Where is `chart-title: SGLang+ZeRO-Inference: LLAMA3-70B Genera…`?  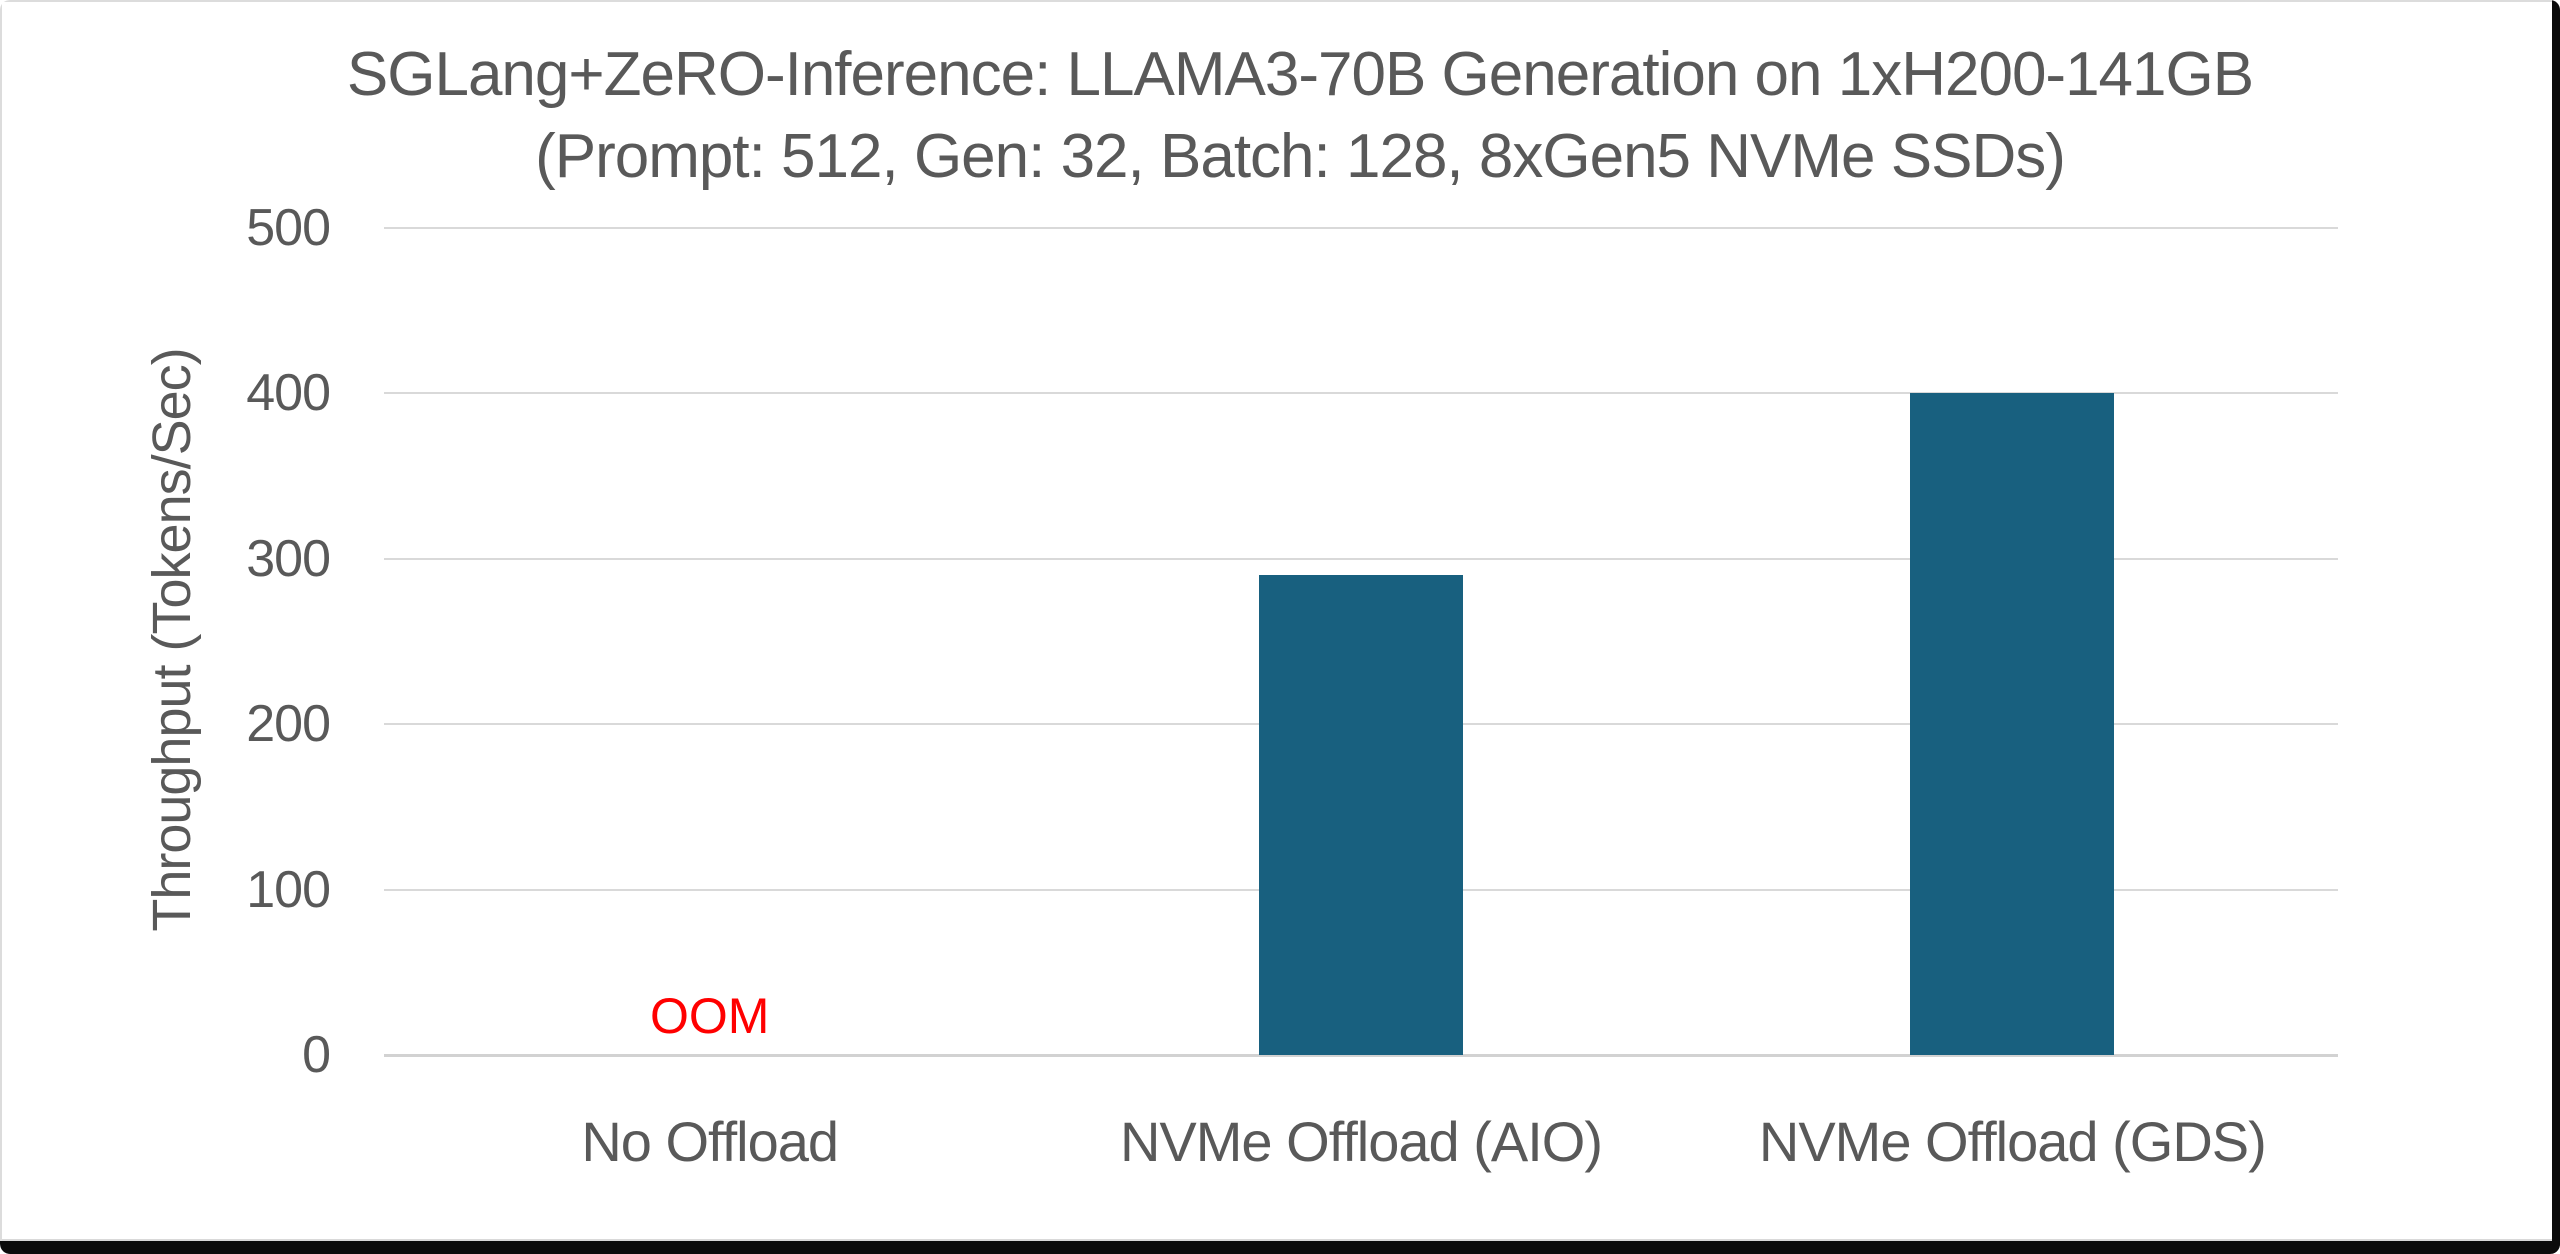
chart-title: SGLang+ZeRO-Inference: LLAMA3-70B Genera… is located at coordinates (1300, 116).